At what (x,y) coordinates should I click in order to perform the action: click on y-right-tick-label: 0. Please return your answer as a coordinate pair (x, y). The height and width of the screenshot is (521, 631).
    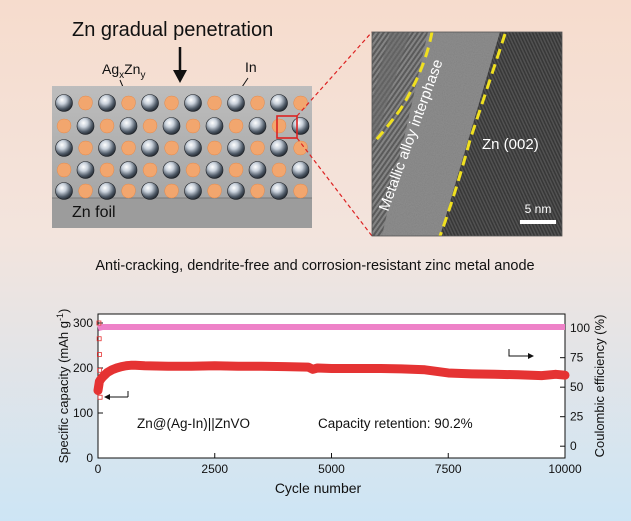
    Looking at the image, I should click on (573, 446).